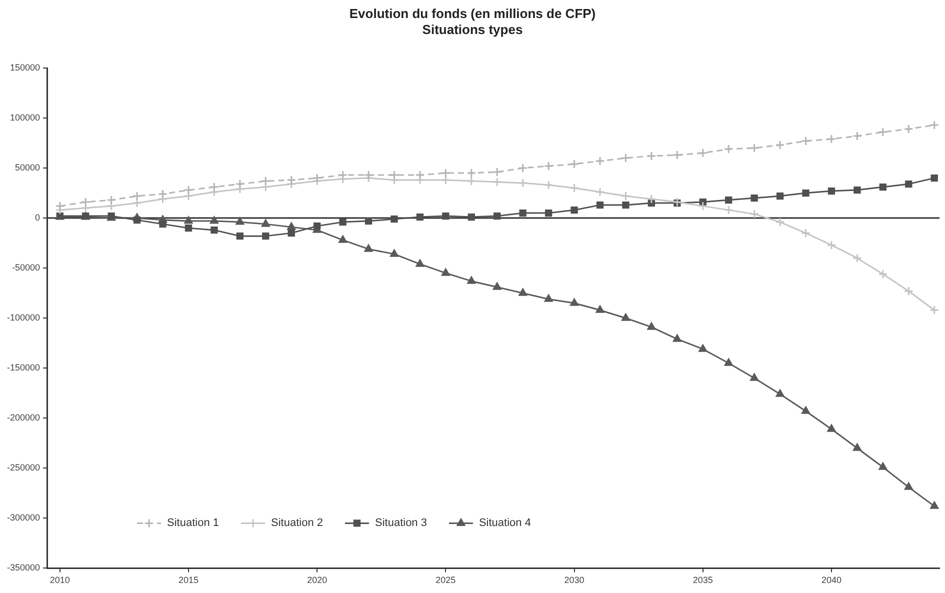 Image resolution: width=945 pixels, height=593 pixels. I want to click on x-tick-label: 2030, so click(574, 580).